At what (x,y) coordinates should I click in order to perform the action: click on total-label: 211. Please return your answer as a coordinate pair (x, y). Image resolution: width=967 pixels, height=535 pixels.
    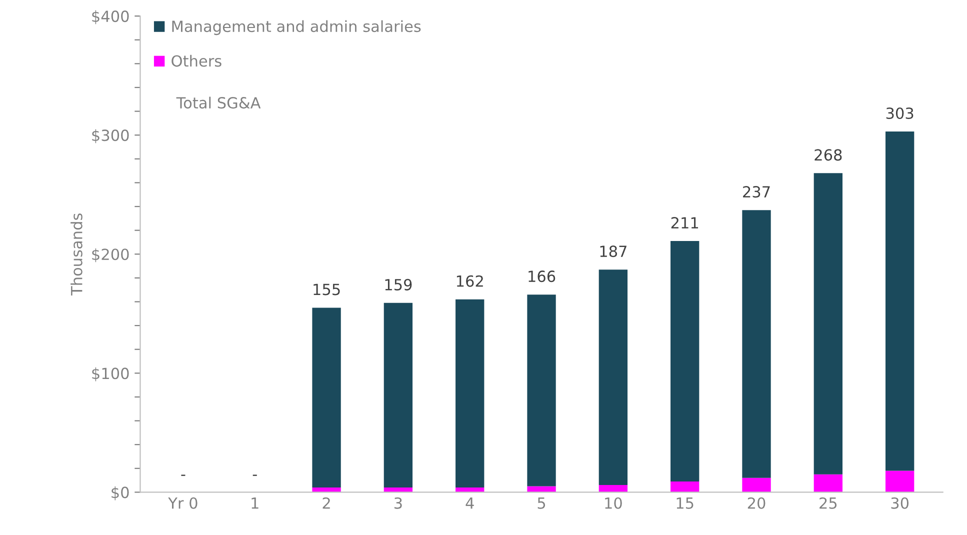
    Looking at the image, I should click on (684, 222).